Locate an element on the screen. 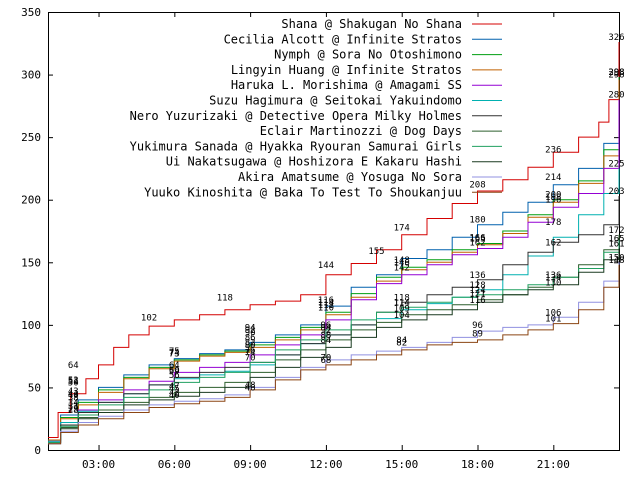  y-tick-label: 200 is located at coordinates (31, 200).